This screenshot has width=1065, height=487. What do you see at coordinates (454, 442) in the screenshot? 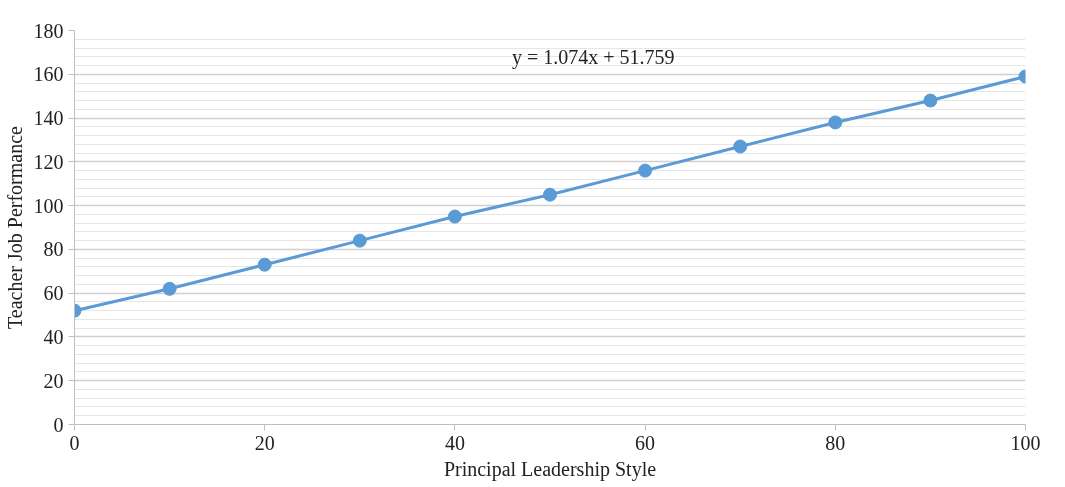
I see `x-tick-label: 40` at bounding box center [454, 442].